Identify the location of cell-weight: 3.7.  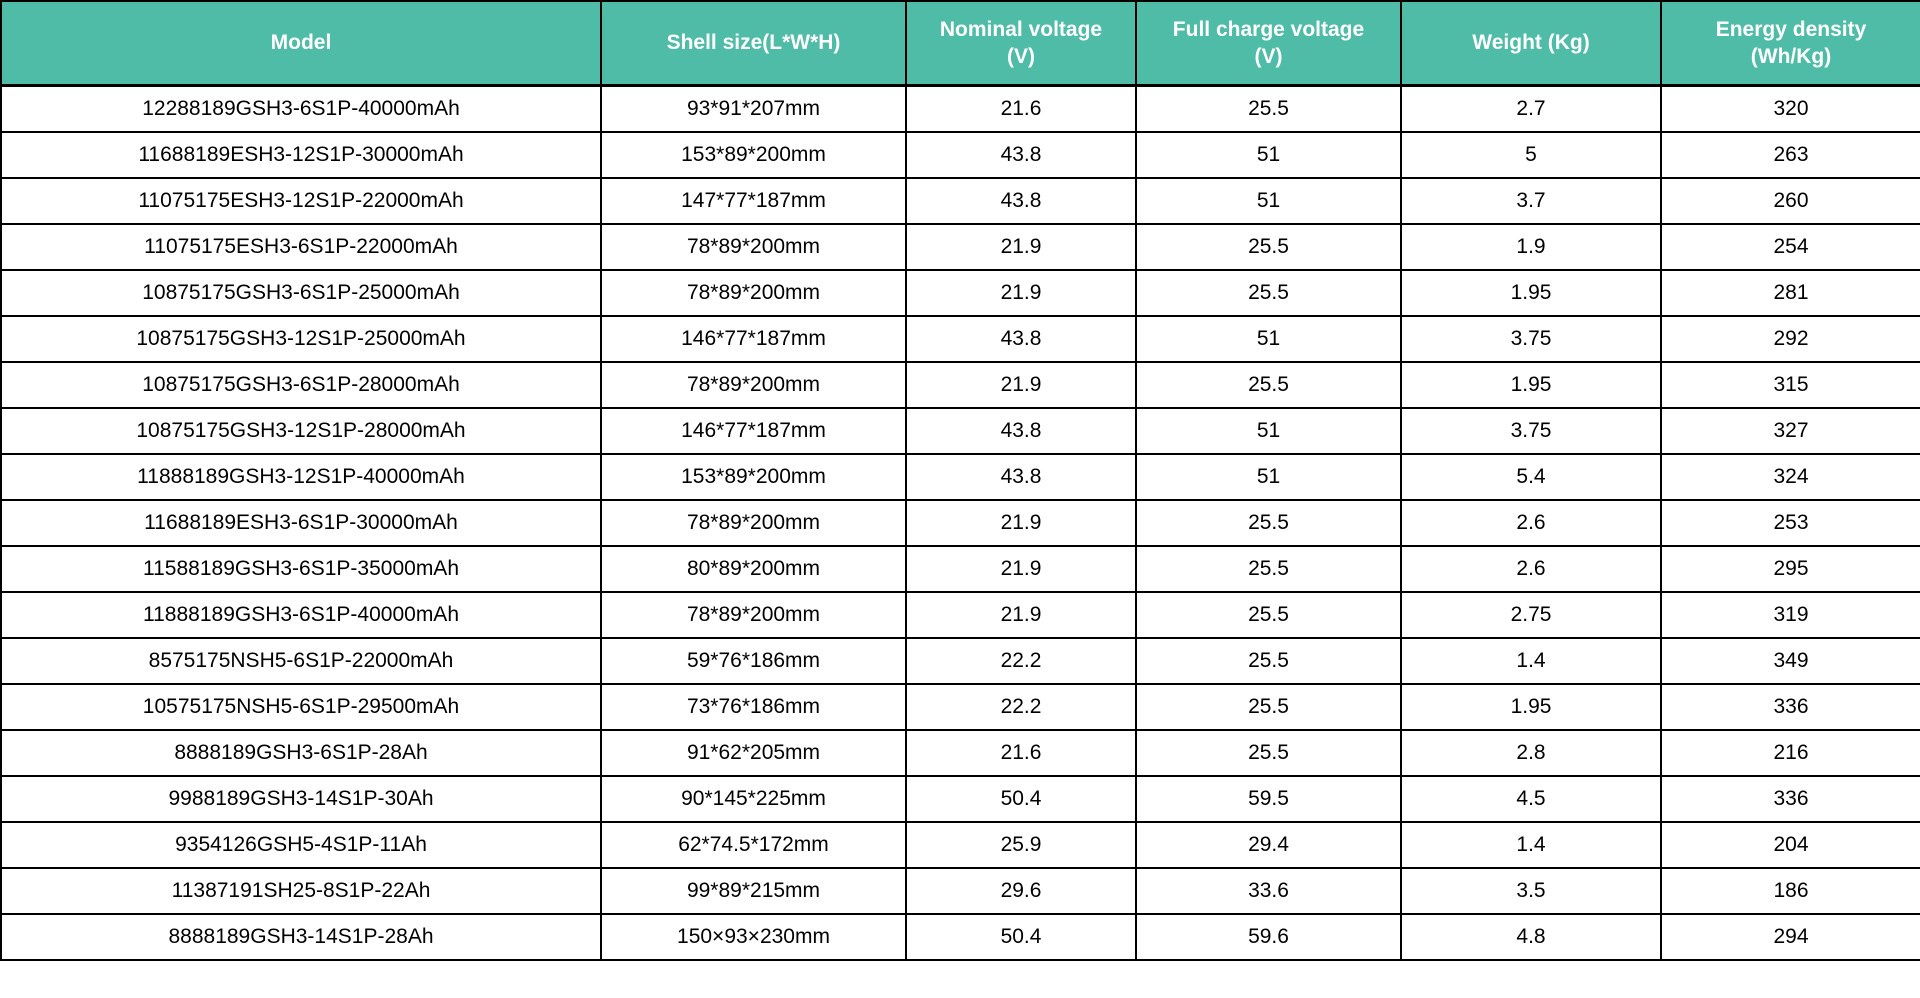
(1531, 201).